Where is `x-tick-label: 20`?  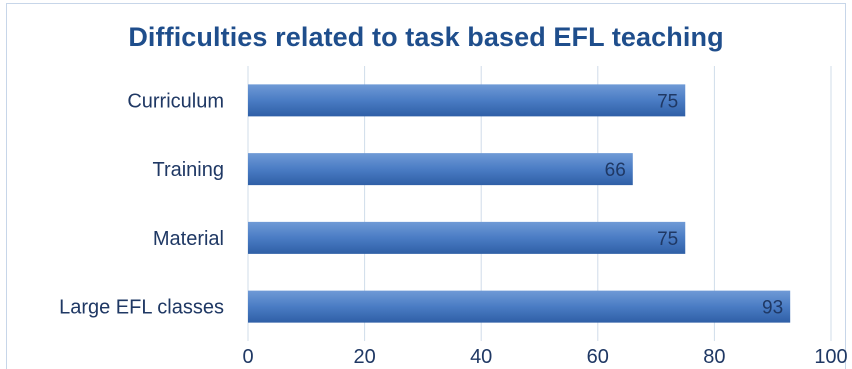 x-tick-label: 20 is located at coordinates (364, 357).